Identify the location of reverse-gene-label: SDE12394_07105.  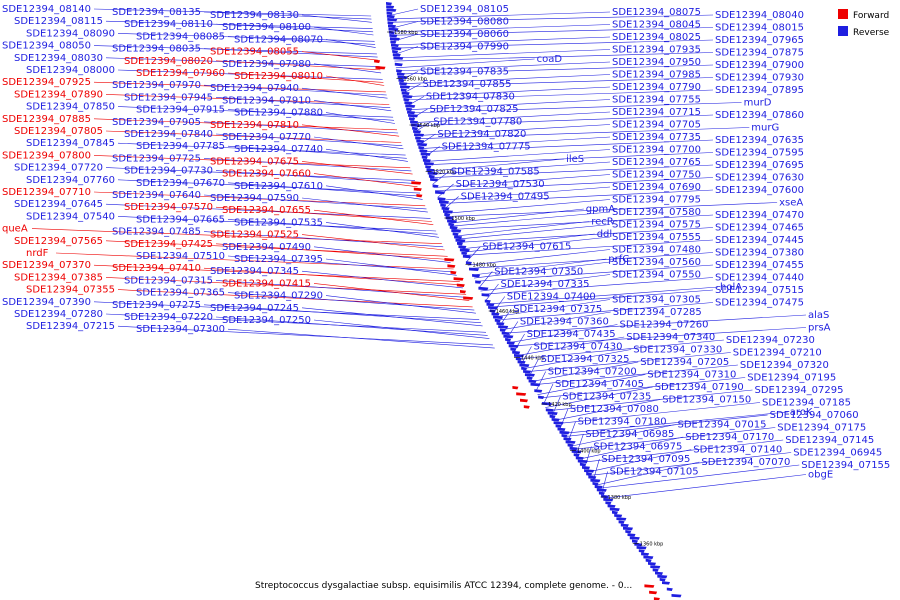
(654, 472).